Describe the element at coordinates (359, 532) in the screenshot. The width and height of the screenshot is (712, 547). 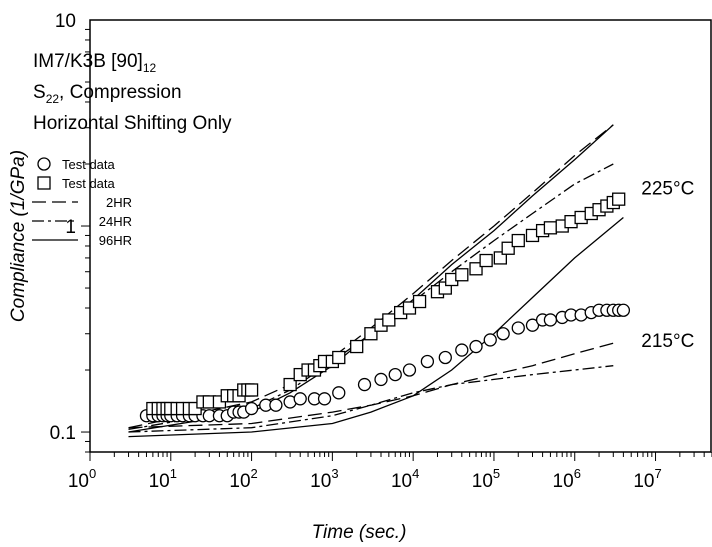
I see `x-axis-label: Time (sec.)` at that location.